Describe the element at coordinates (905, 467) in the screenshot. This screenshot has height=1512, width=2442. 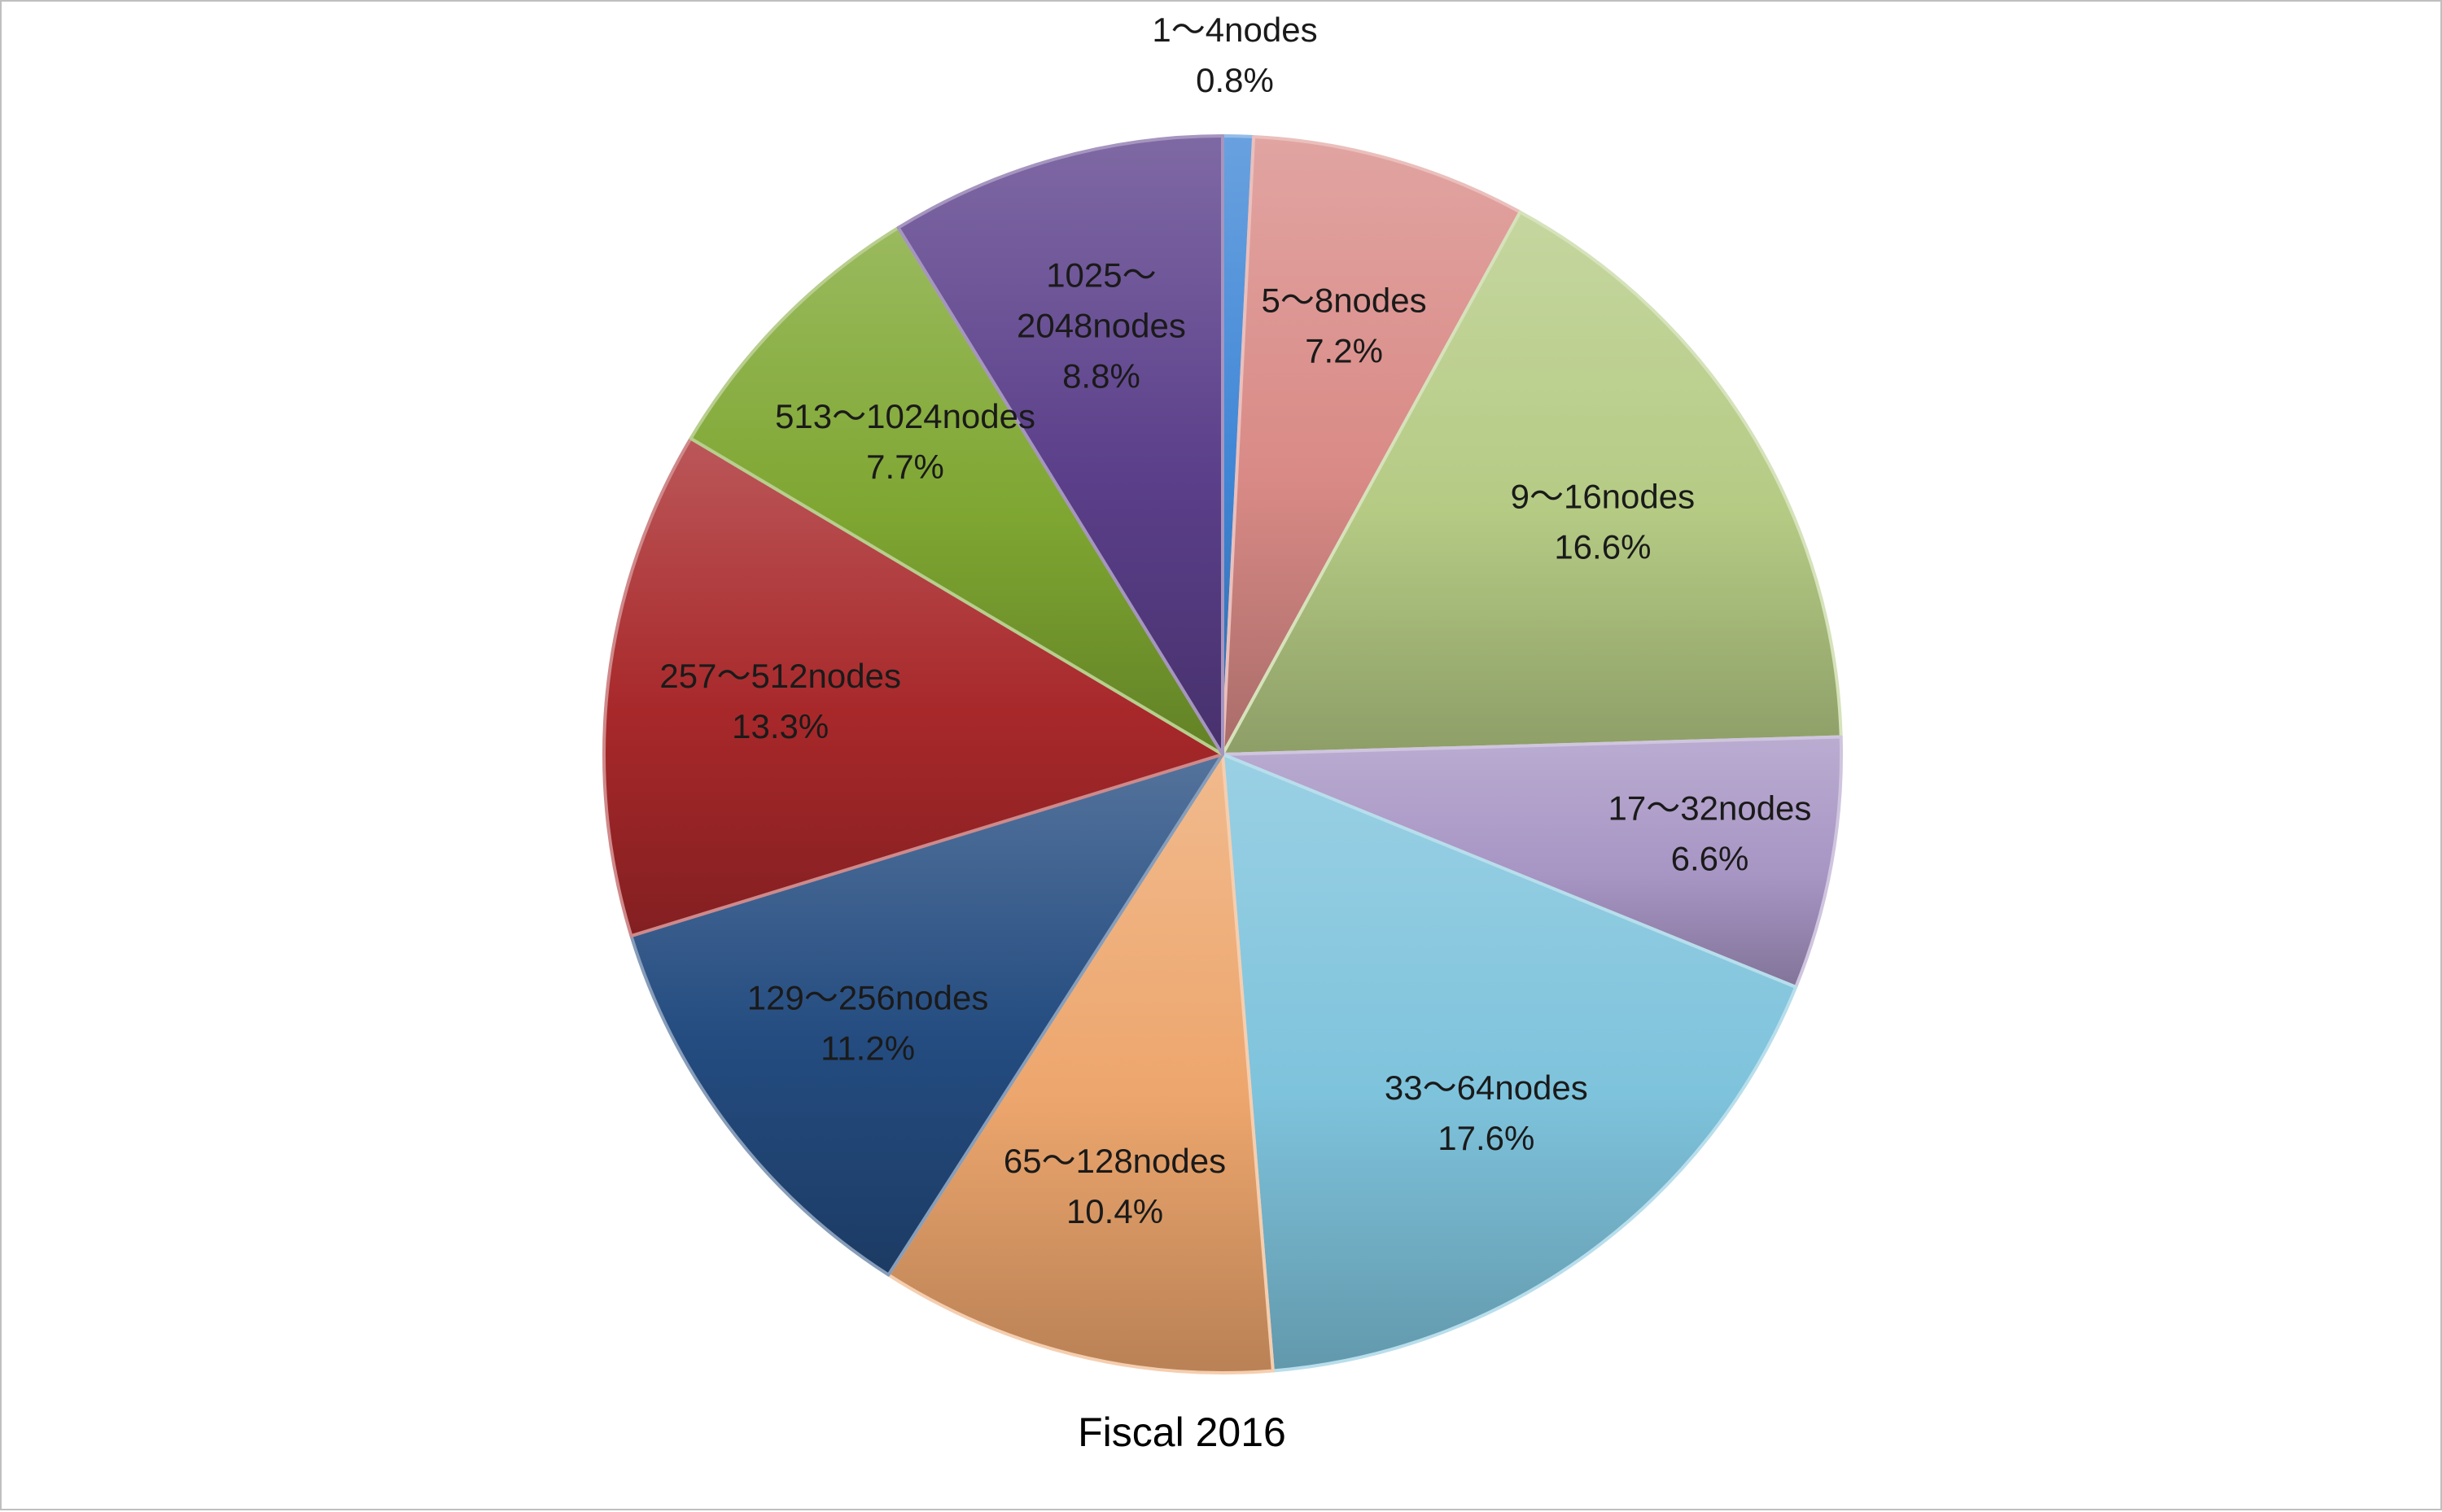
I see `slice-percent: 7.7%` at that location.